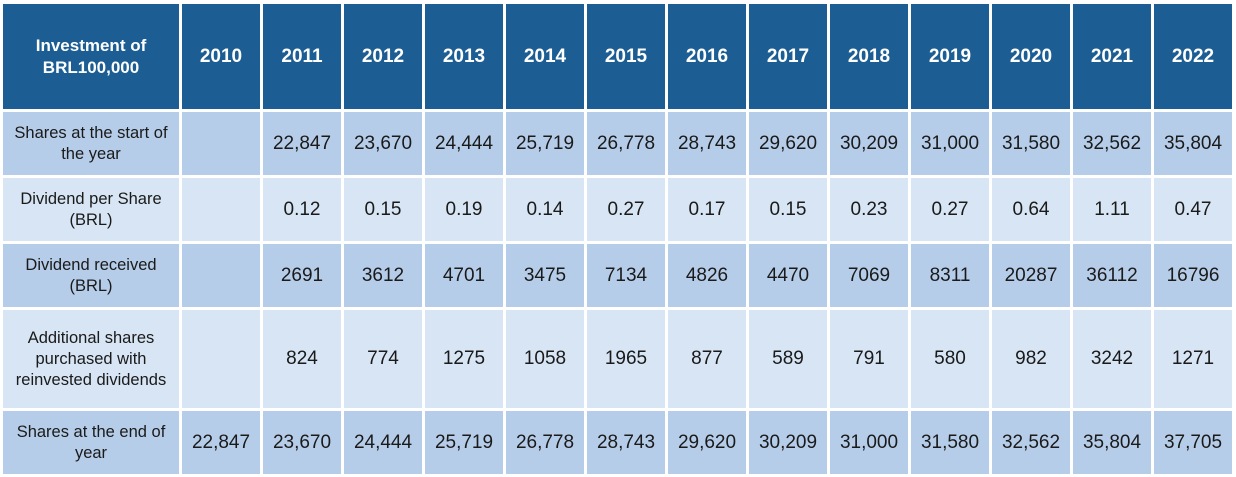 Image resolution: width=1236 pixels, height=477 pixels. What do you see at coordinates (1193, 56) in the screenshot?
I see `year-header: 2022` at bounding box center [1193, 56].